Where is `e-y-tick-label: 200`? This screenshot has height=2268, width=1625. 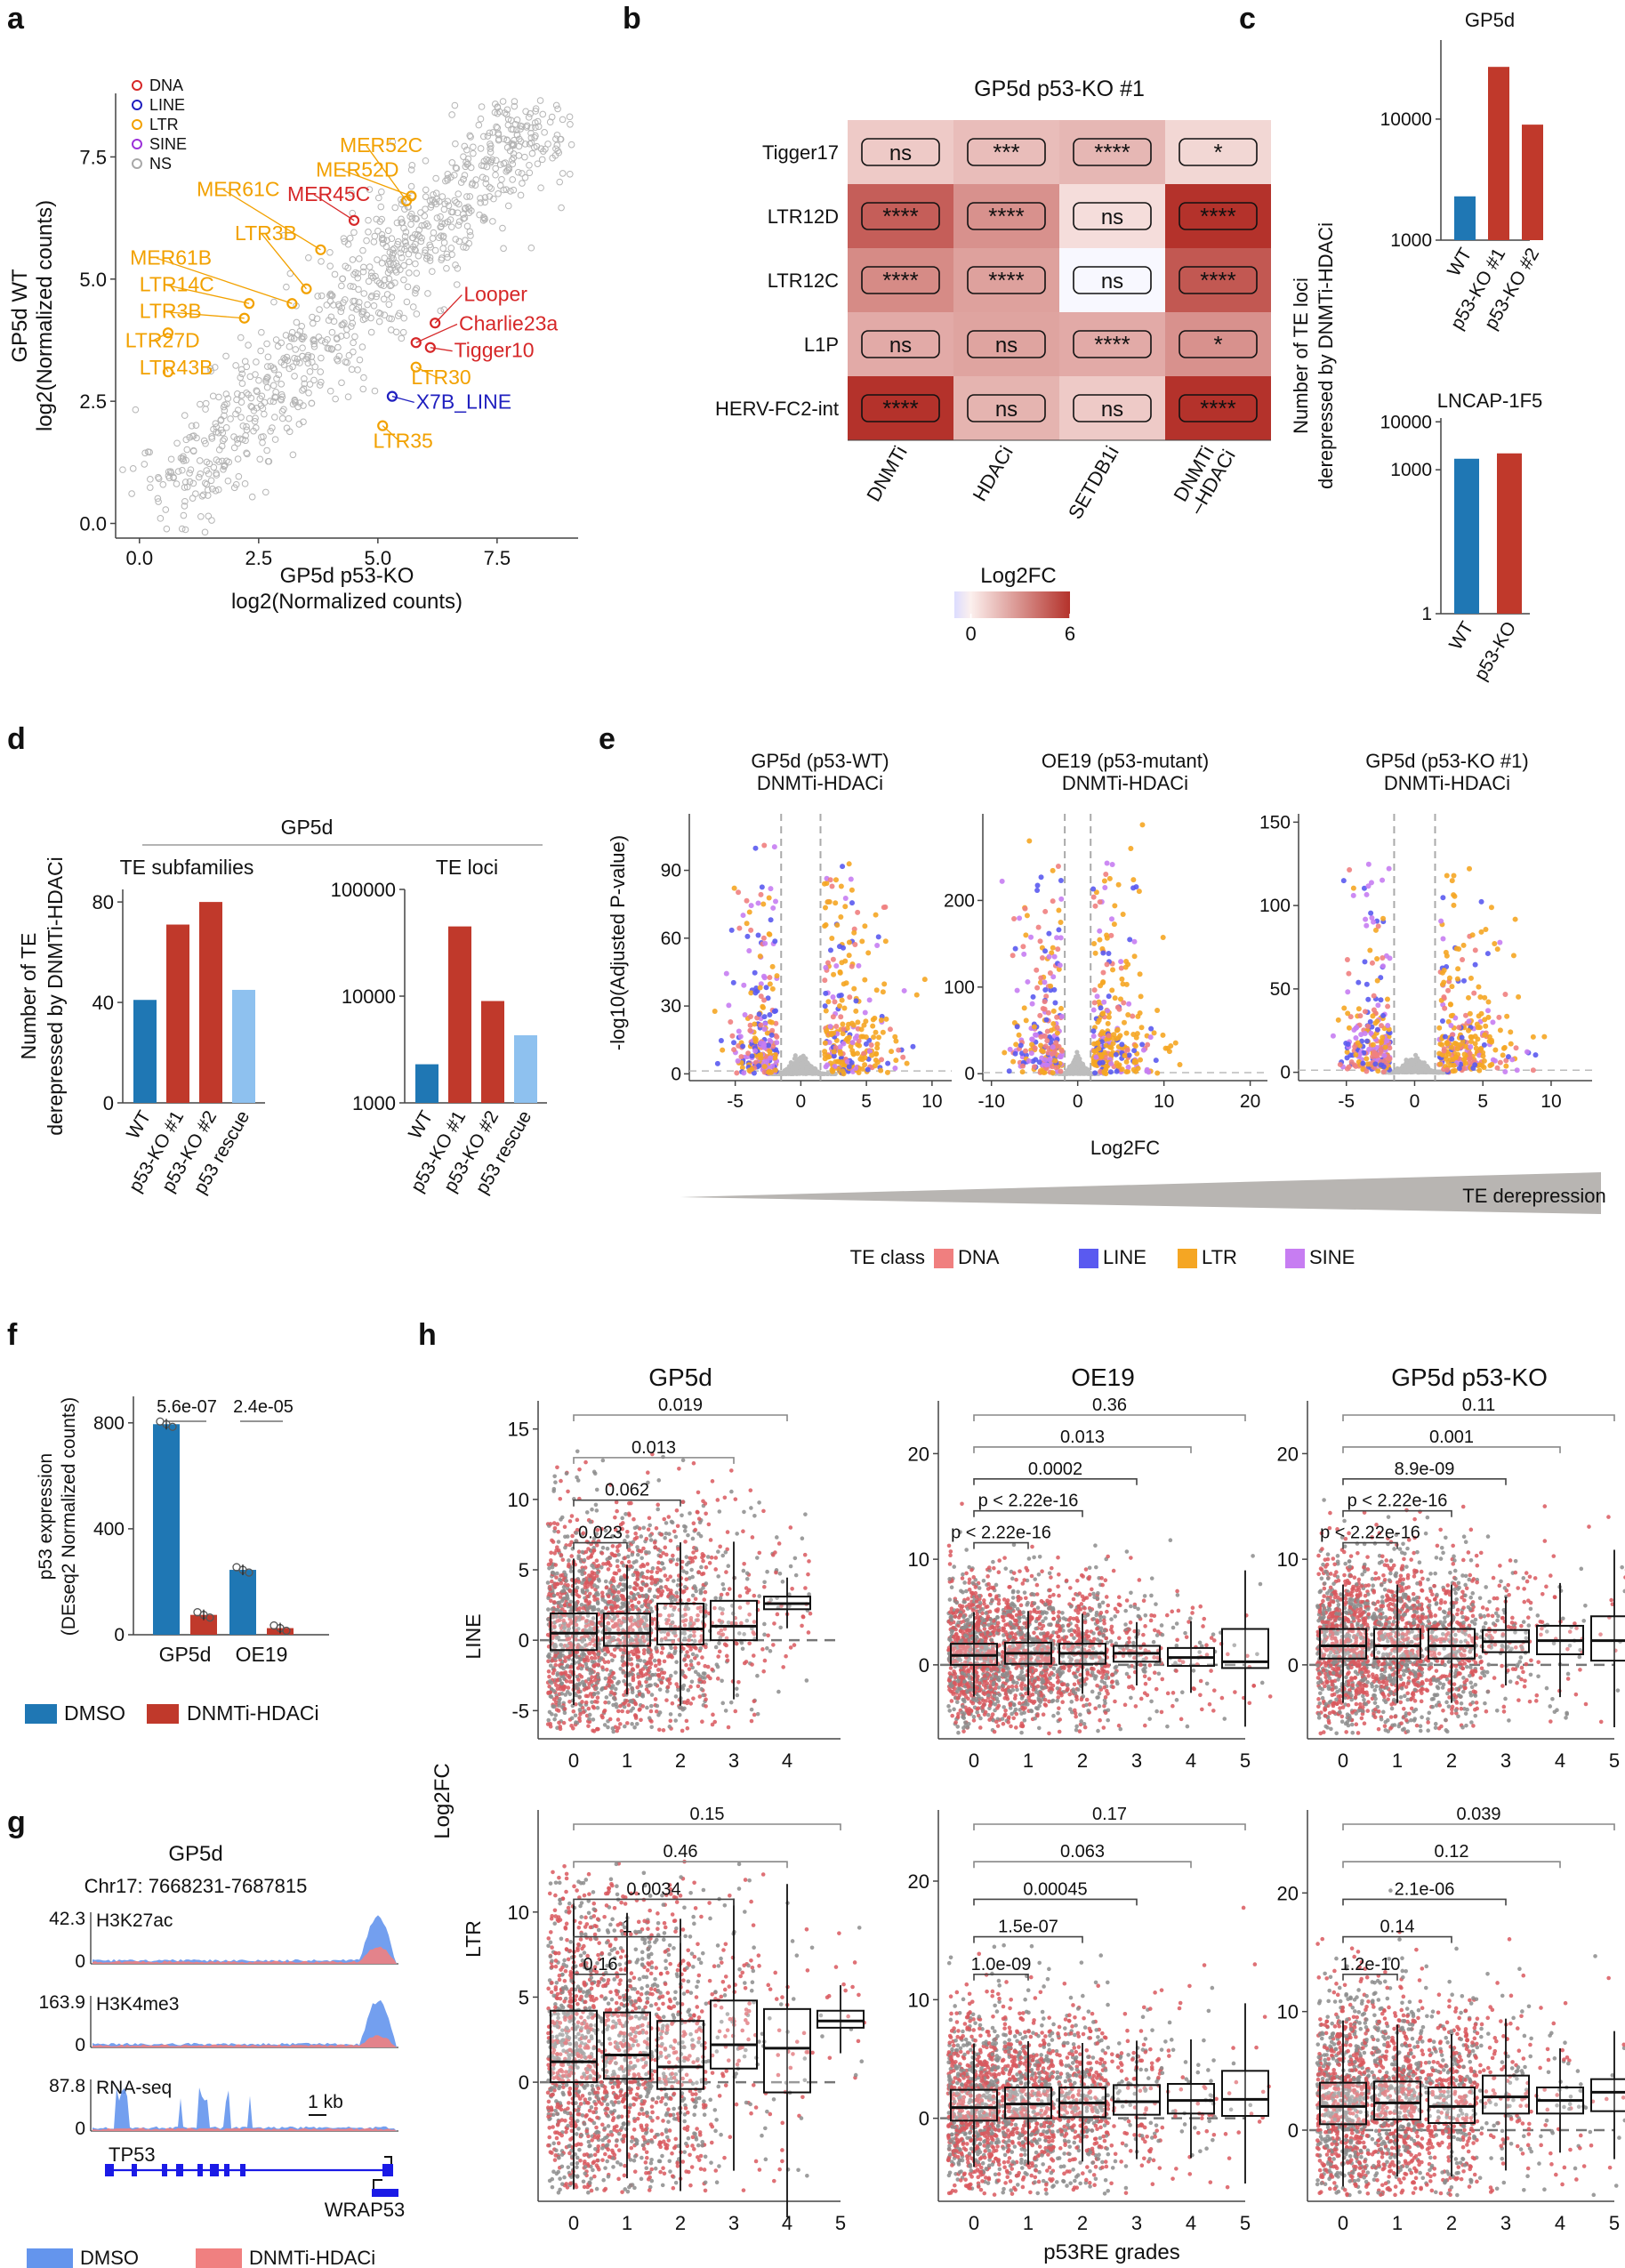 e-y-tick-label: 200 is located at coordinates (959, 900).